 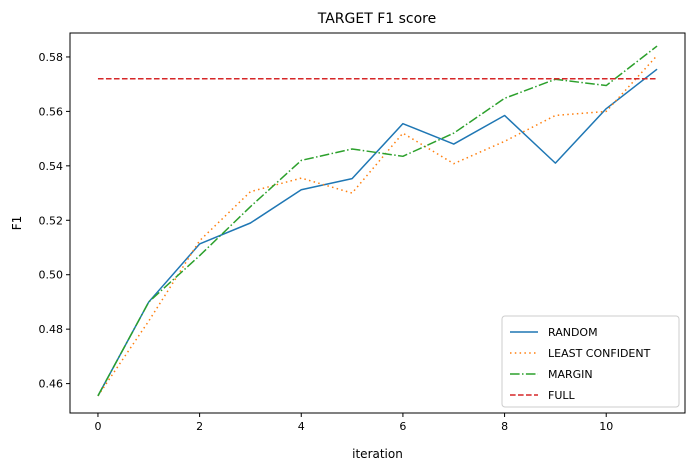 What do you see at coordinates (402, 426) in the screenshot?
I see `x-tick-label: 6` at bounding box center [402, 426].